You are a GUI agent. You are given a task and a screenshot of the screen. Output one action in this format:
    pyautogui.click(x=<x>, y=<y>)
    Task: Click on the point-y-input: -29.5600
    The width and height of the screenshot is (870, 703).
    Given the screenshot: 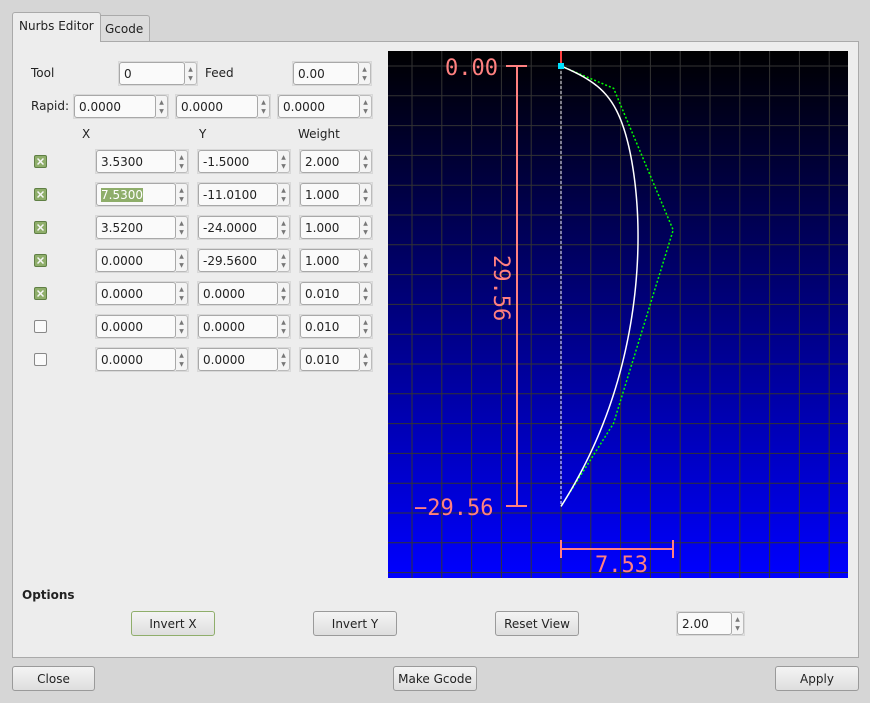 What is the action you would take?
    pyautogui.click(x=238, y=260)
    